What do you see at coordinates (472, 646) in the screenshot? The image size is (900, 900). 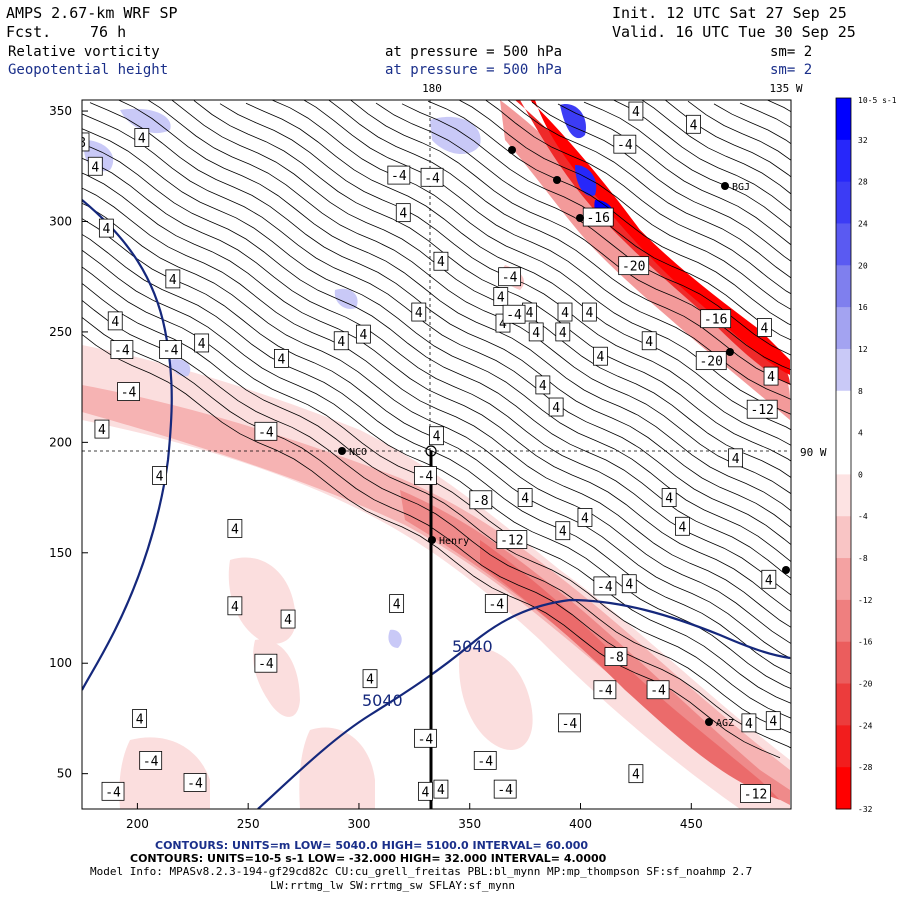 I see `height-label-5040-a: 5040` at bounding box center [472, 646].